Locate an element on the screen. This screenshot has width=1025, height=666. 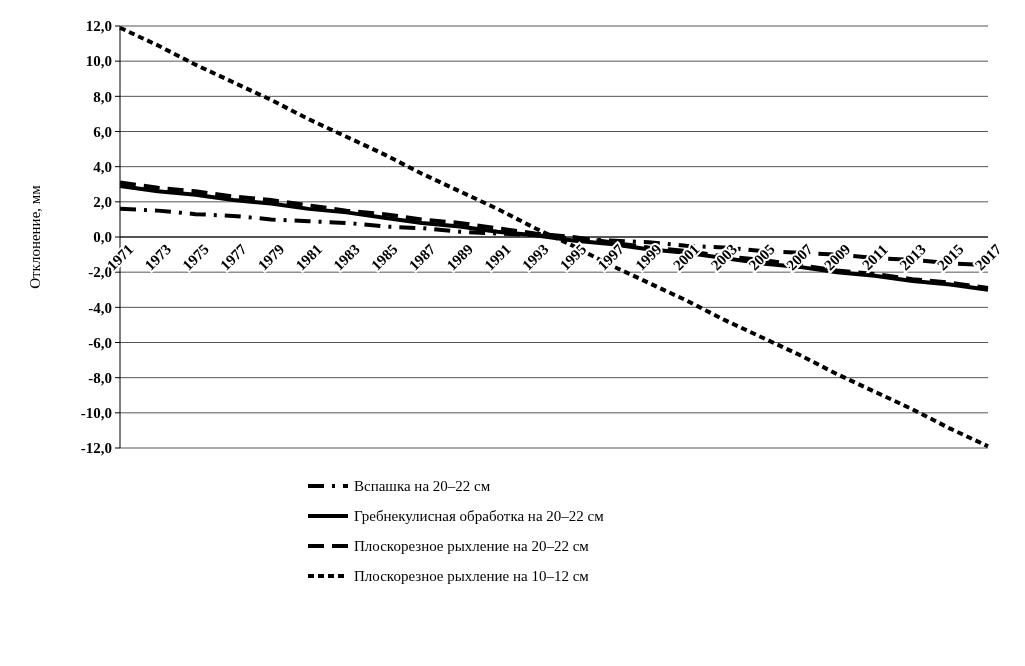
y-tick-label: 10,0 is located at coordinates (98, 61).